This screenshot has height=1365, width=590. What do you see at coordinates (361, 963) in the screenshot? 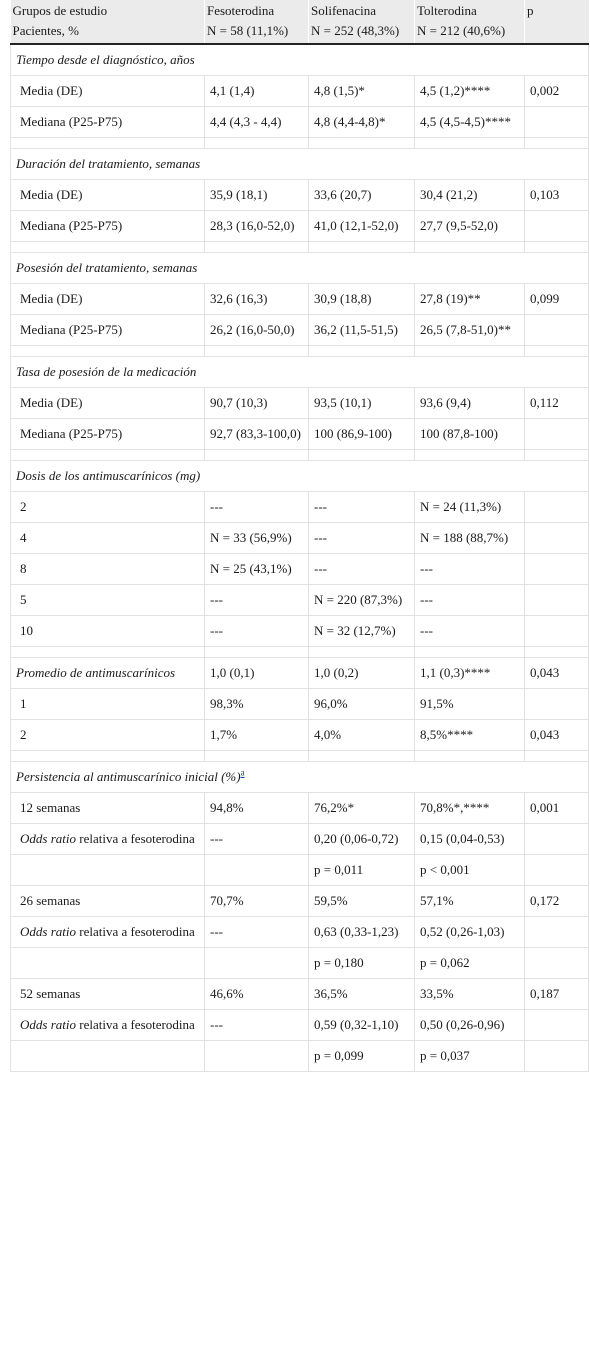
I see `cell-solifenacina: p = 0,180` at bounding box center [361, 963].